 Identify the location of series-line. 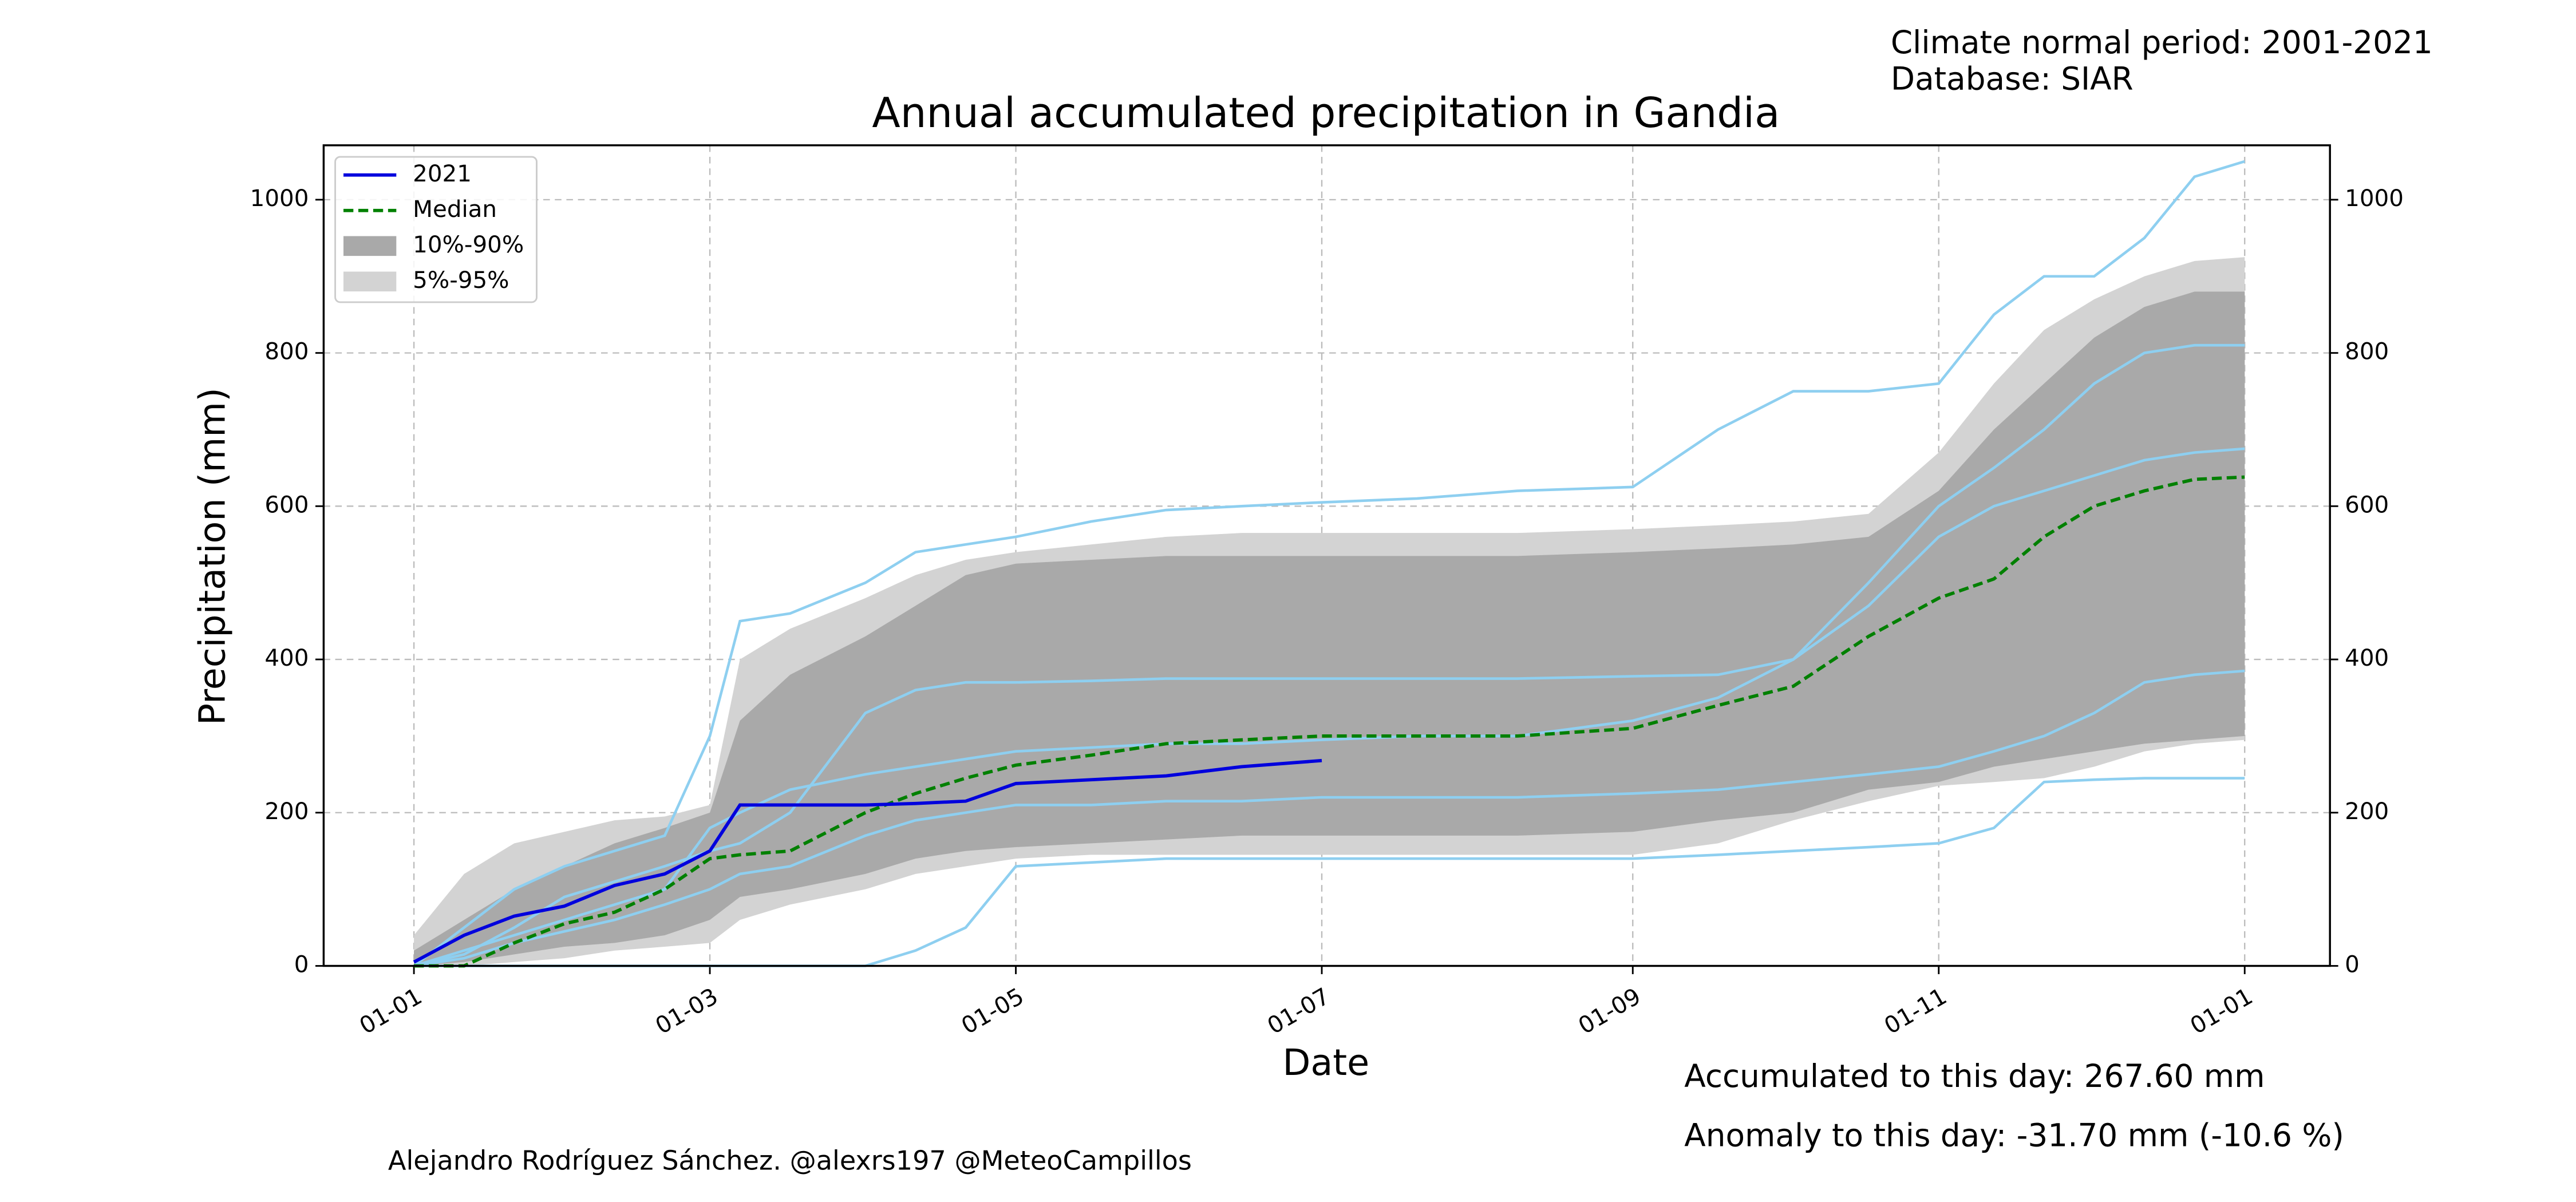
(867, 861).